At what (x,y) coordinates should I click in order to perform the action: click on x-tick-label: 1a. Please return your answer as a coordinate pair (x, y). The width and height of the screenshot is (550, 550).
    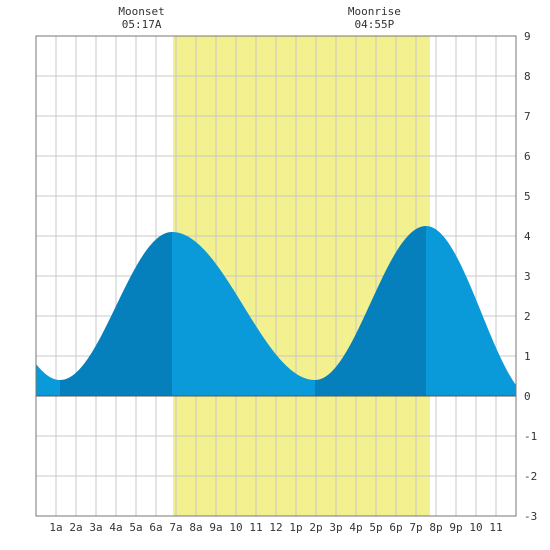
    Looking at the image, I should click on (55, 527).